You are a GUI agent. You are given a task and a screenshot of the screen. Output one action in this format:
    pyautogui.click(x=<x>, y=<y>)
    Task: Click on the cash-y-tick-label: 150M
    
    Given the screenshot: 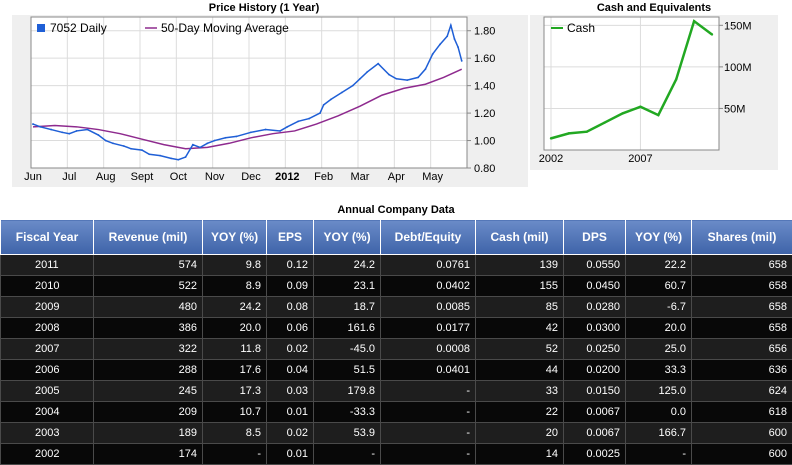 What is the action you would take?
    pyautogui.click(x=738, y=26)
    